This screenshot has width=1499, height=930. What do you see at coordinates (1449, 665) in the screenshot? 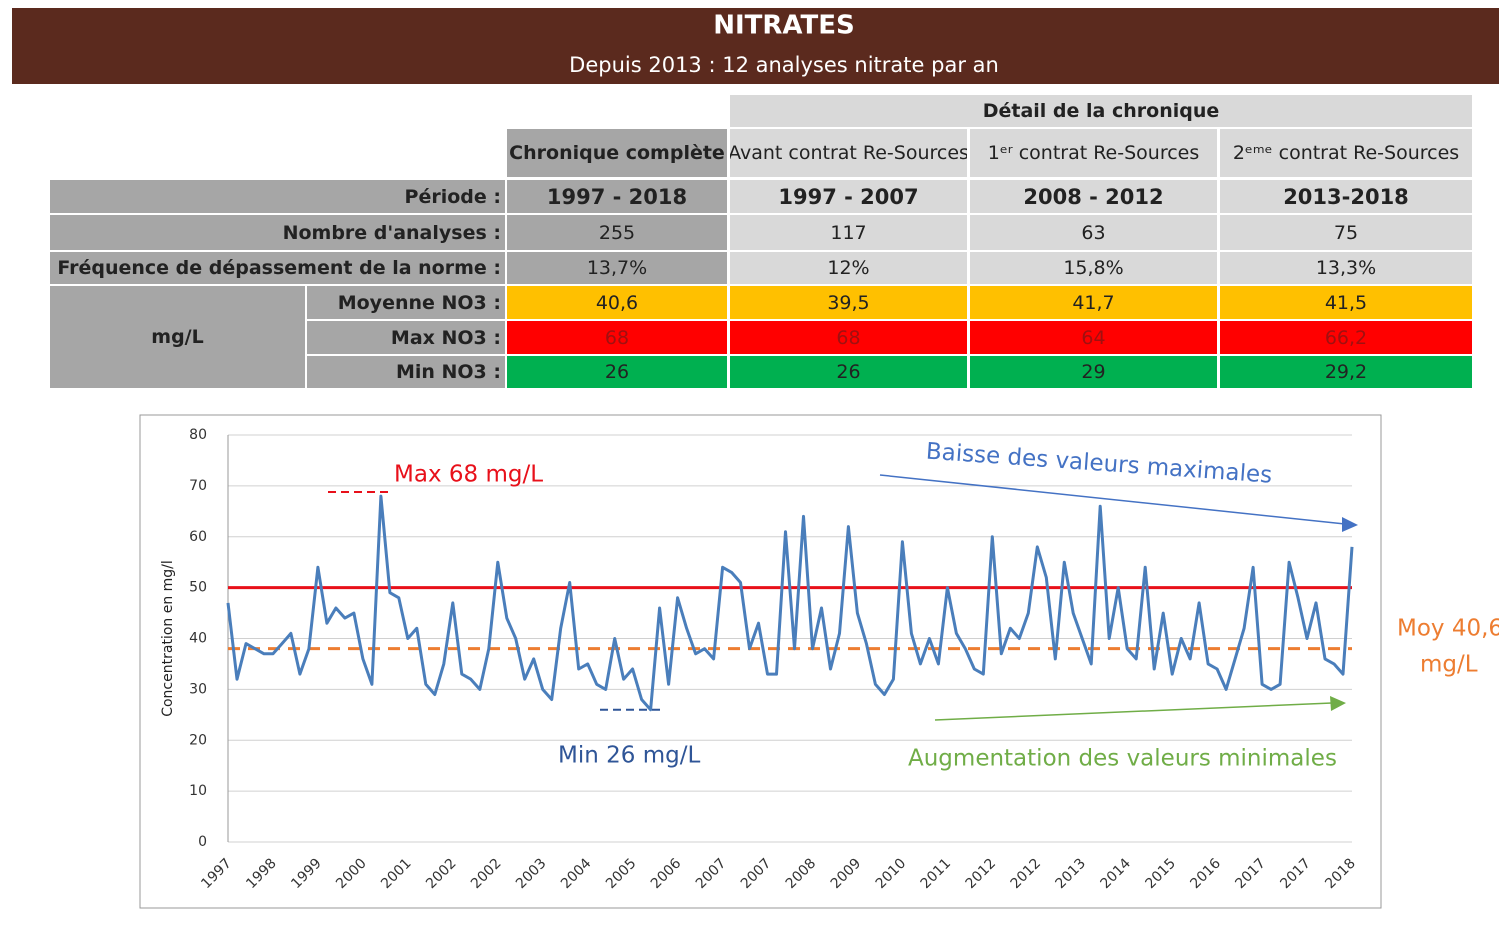
I see `annotation: mg/L` at bounding box center [1449, 665].